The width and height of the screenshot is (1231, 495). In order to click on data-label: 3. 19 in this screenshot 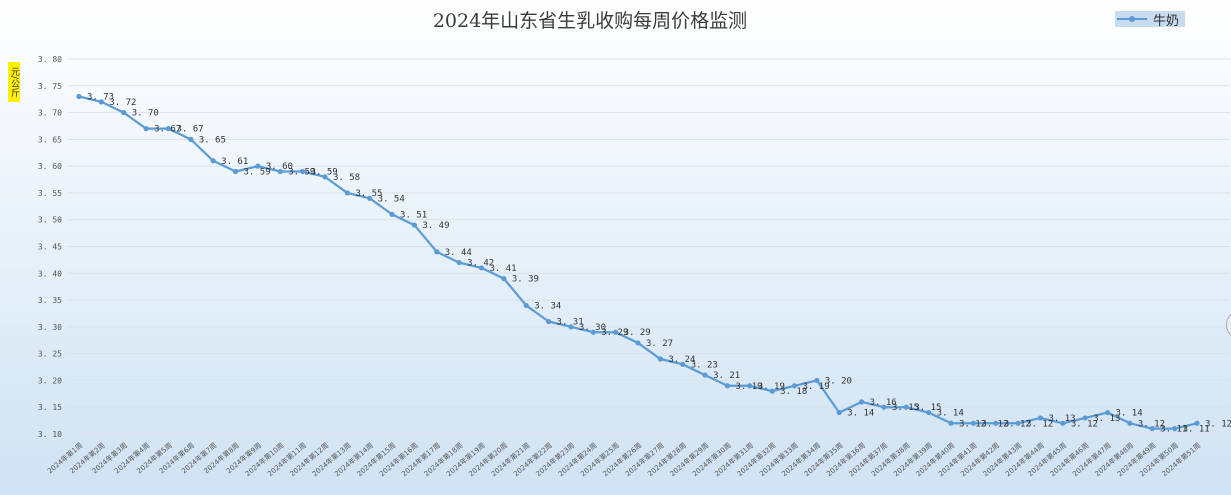, I will do `click(748, 387)`.